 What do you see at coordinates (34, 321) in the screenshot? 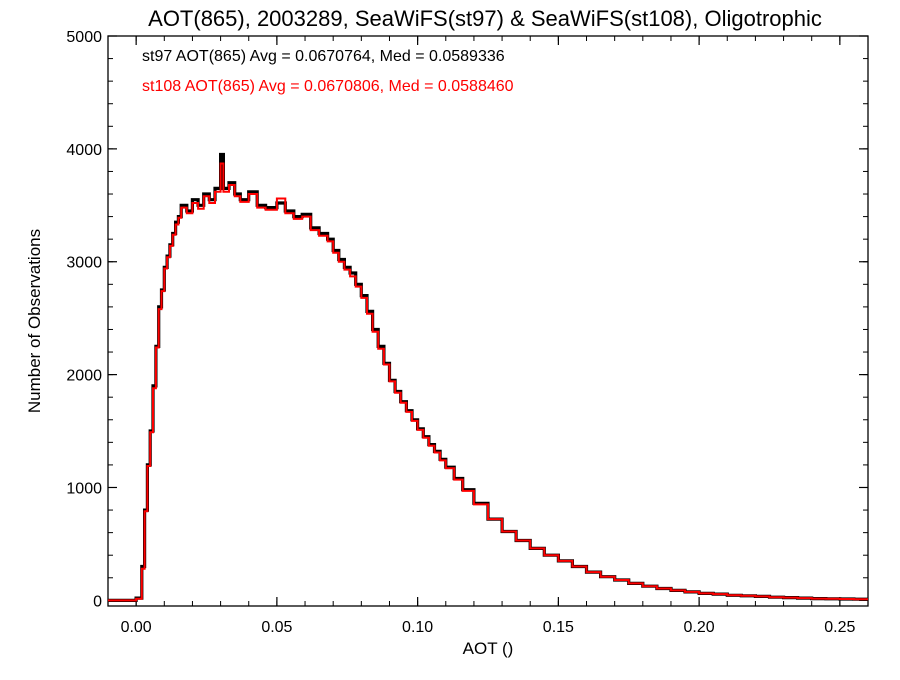
I see `y-axis-label: Number of Observations` at bounding box center [34, 321].